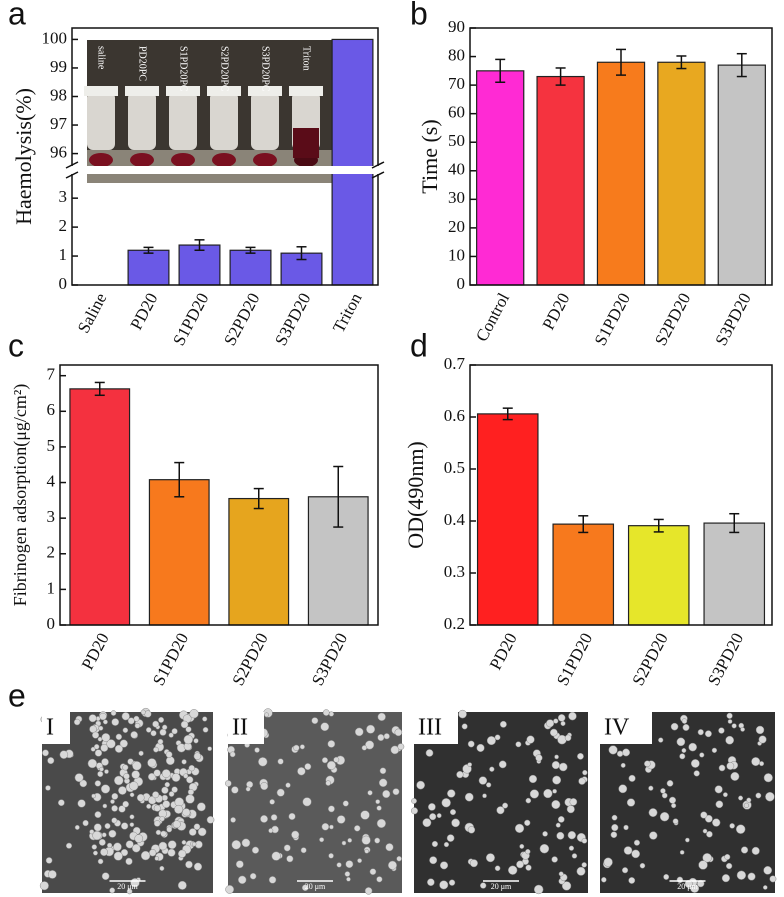 Image resolution: width=784 pixels, height=897 pixels. What do you see at coordinates (649, 659) in the screenshot?
I see `x-tick-label: S2PD20` at bounding box center [649, 659].